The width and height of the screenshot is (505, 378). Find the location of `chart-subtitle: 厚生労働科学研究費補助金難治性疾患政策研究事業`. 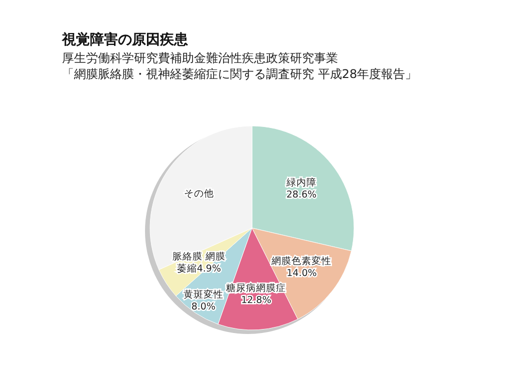

chart-subtitle: 厚生労働科学研究費補助金難治性疾患政策研究事業 is located at coordinates (200, 58).